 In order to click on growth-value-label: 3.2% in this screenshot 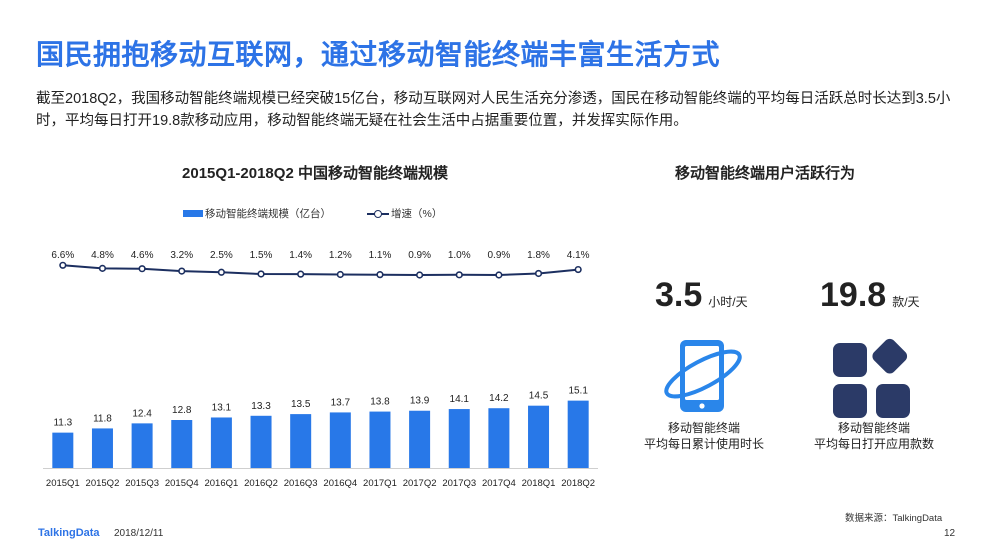, I will do `click(181, 255)`.